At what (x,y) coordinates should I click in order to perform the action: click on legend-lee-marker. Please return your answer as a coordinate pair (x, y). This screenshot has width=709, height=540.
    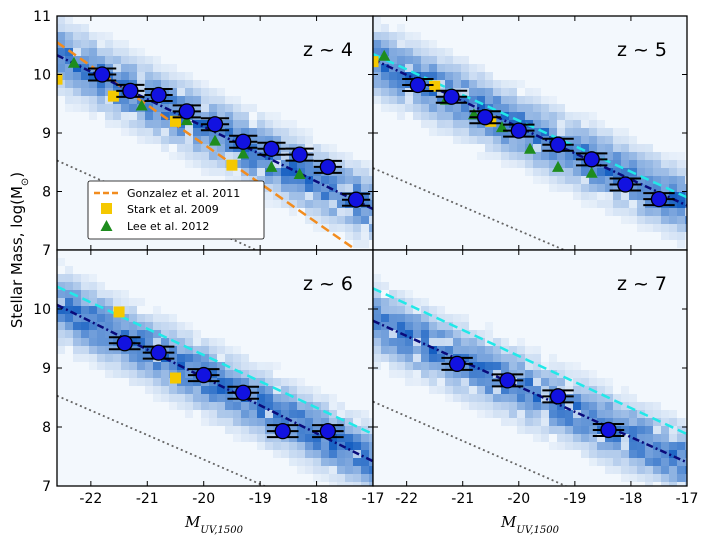
    Looking at the image, I should click on (106, 225).